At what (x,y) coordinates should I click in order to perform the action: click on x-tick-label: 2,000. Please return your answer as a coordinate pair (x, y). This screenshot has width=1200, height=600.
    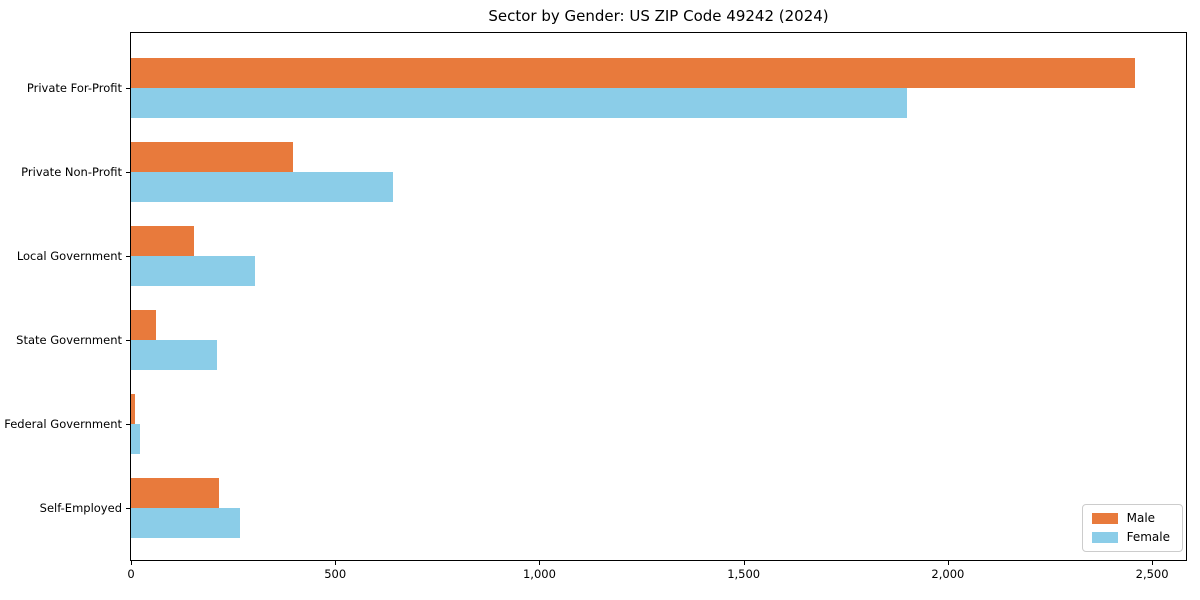
    Looking at the image, I should click on (948, 574).